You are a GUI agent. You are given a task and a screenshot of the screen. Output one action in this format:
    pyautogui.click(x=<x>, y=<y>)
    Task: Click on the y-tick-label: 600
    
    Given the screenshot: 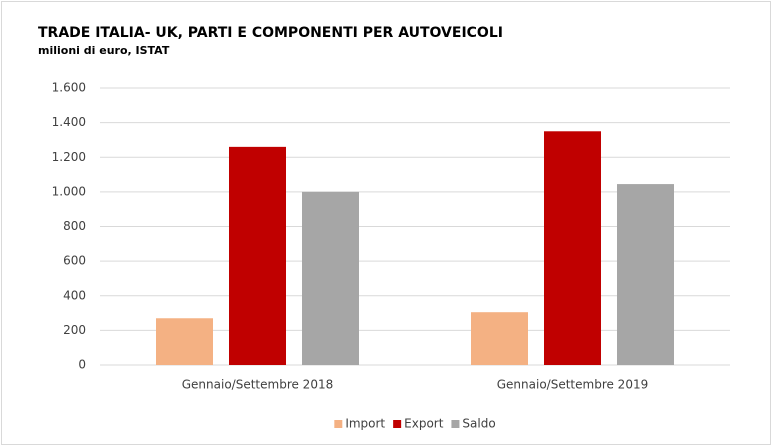 What is the action you would take?
    pyautogui.click(x=74, y=261)
    